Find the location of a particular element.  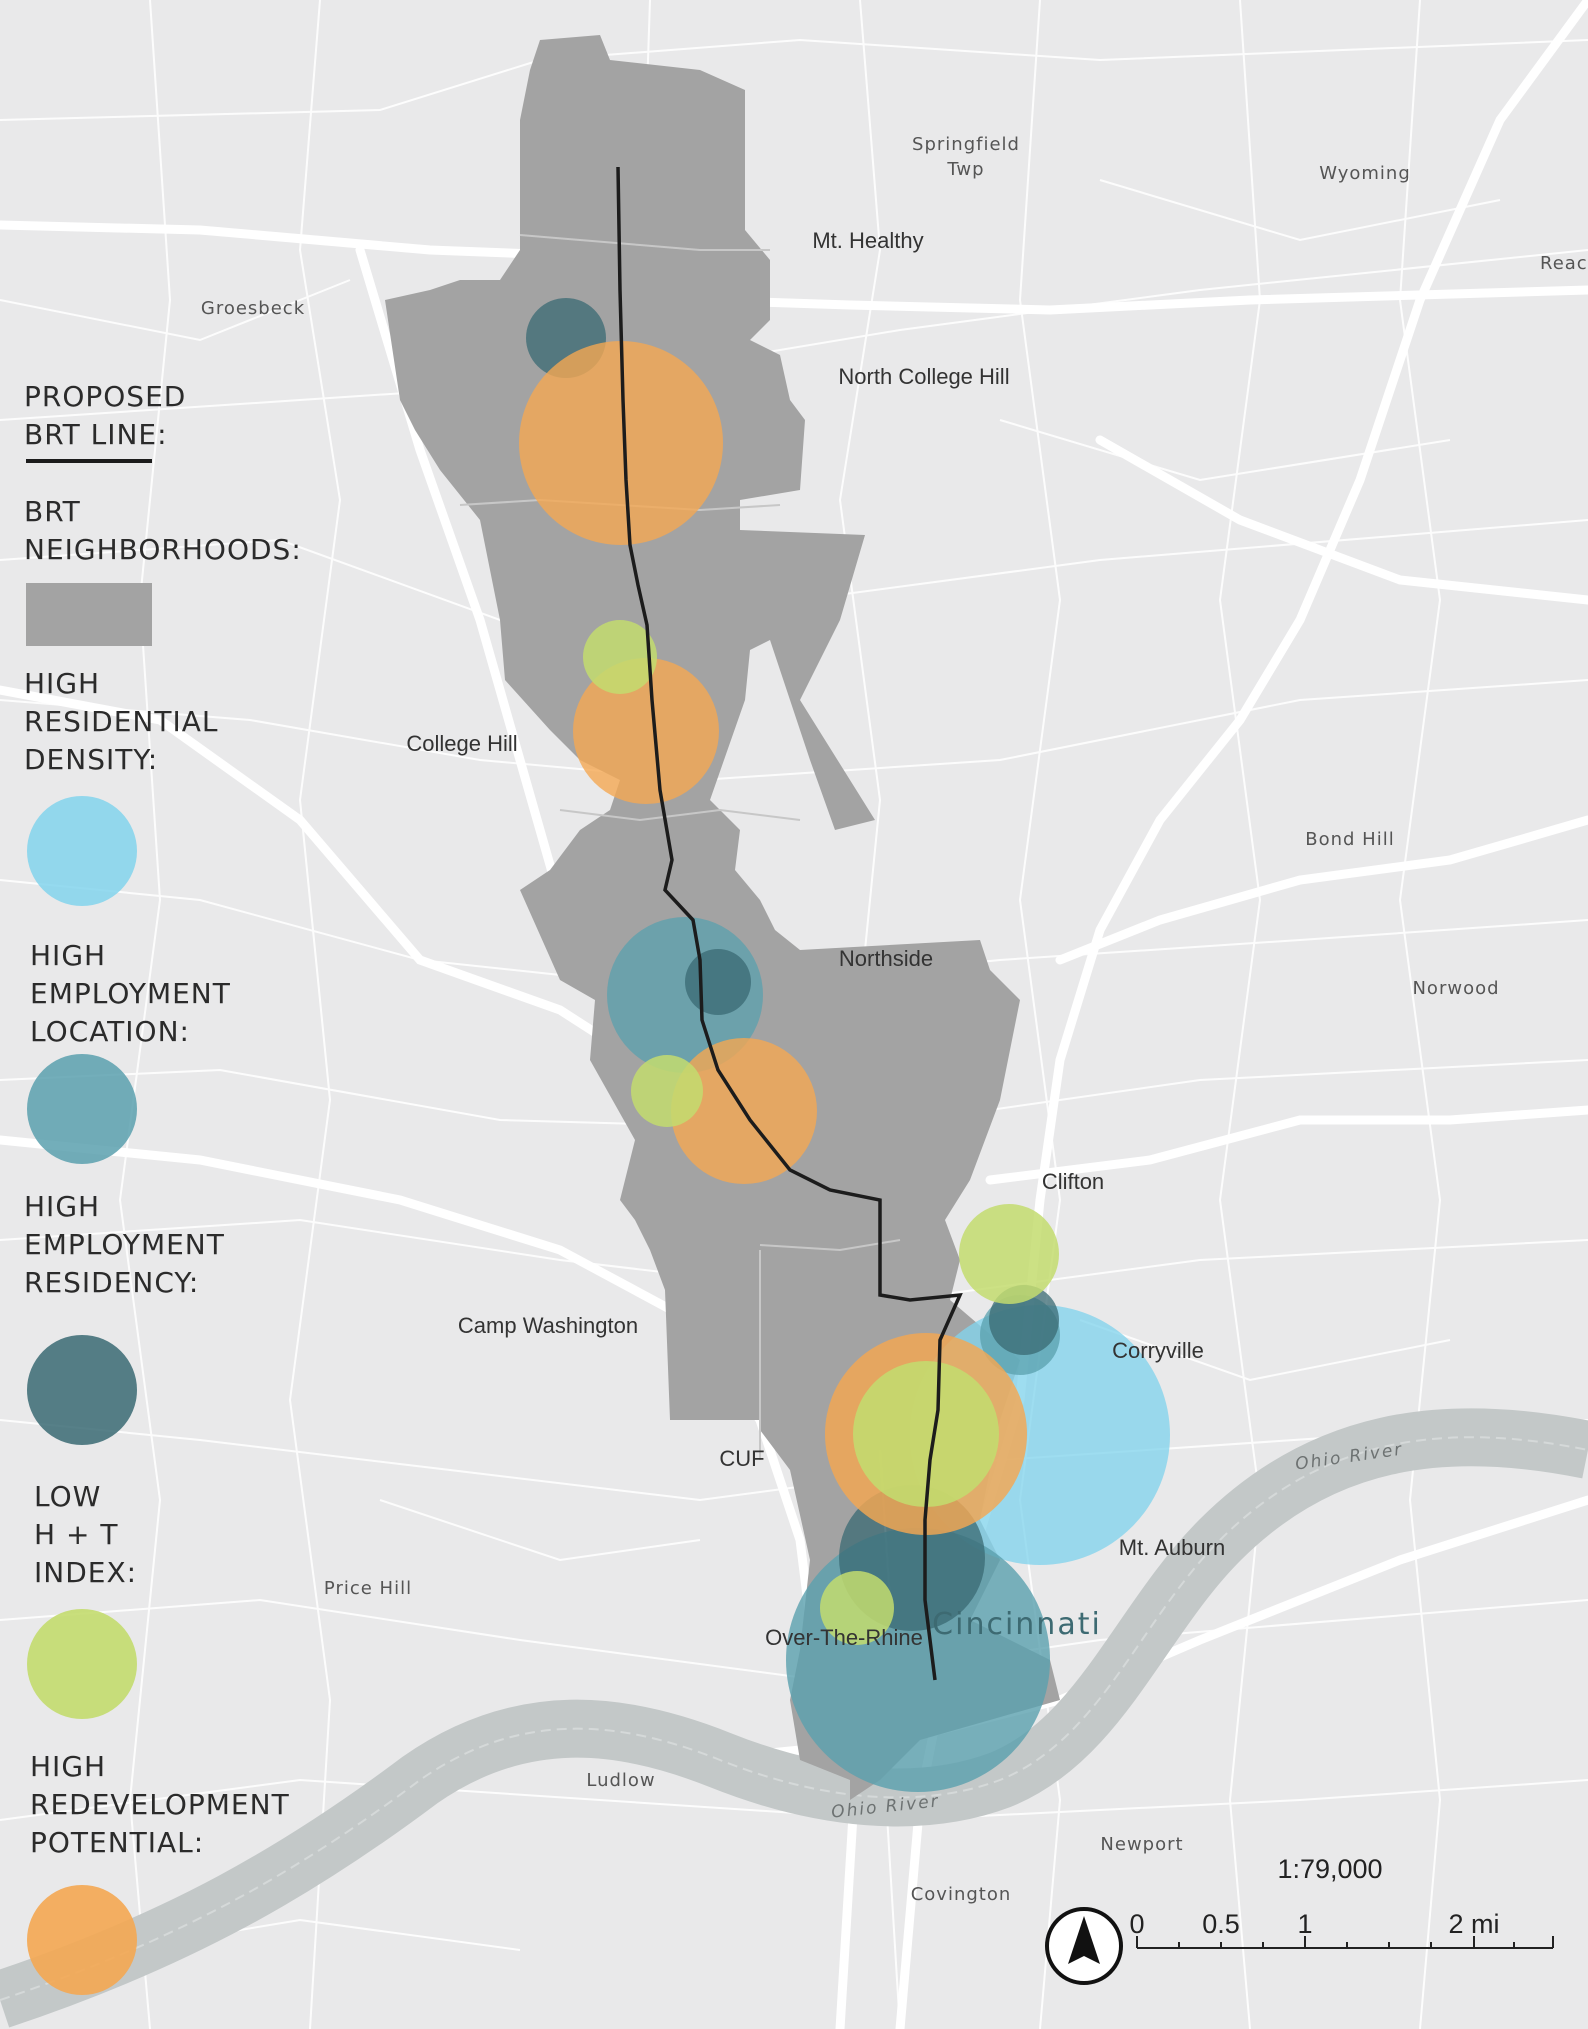

label-mt-auburn: Mt. Auburn is located at coordinates (1172, 1547).